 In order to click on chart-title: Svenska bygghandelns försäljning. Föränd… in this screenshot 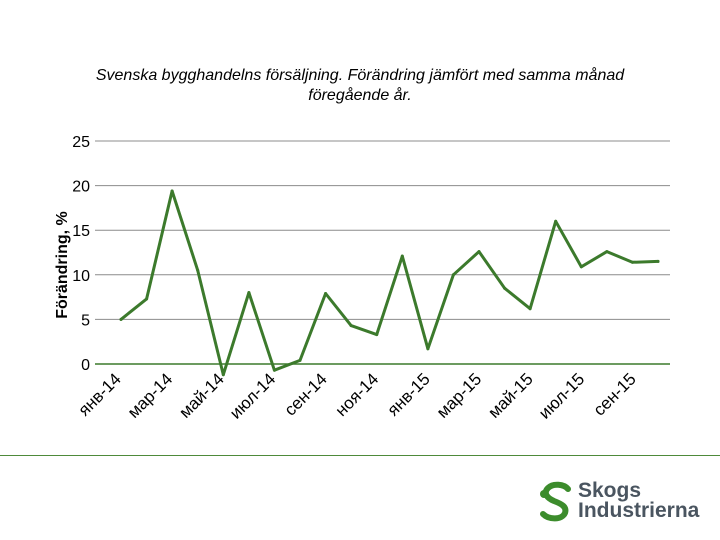, I will do `click(360, 86)`.